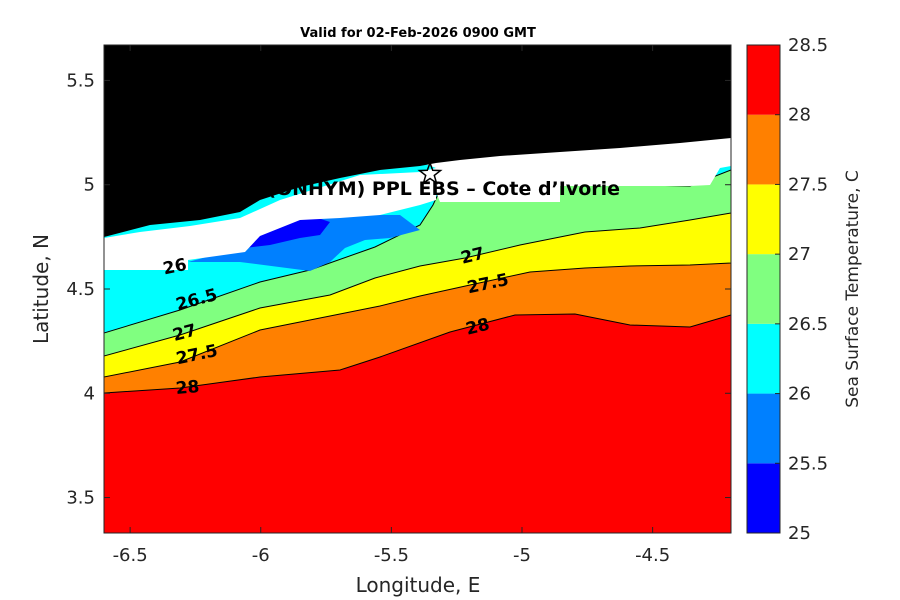 Image resolution: width=900 pixels, height=600 pixels. I want to click on x-tick-label: -4.5, so click(652, 555).